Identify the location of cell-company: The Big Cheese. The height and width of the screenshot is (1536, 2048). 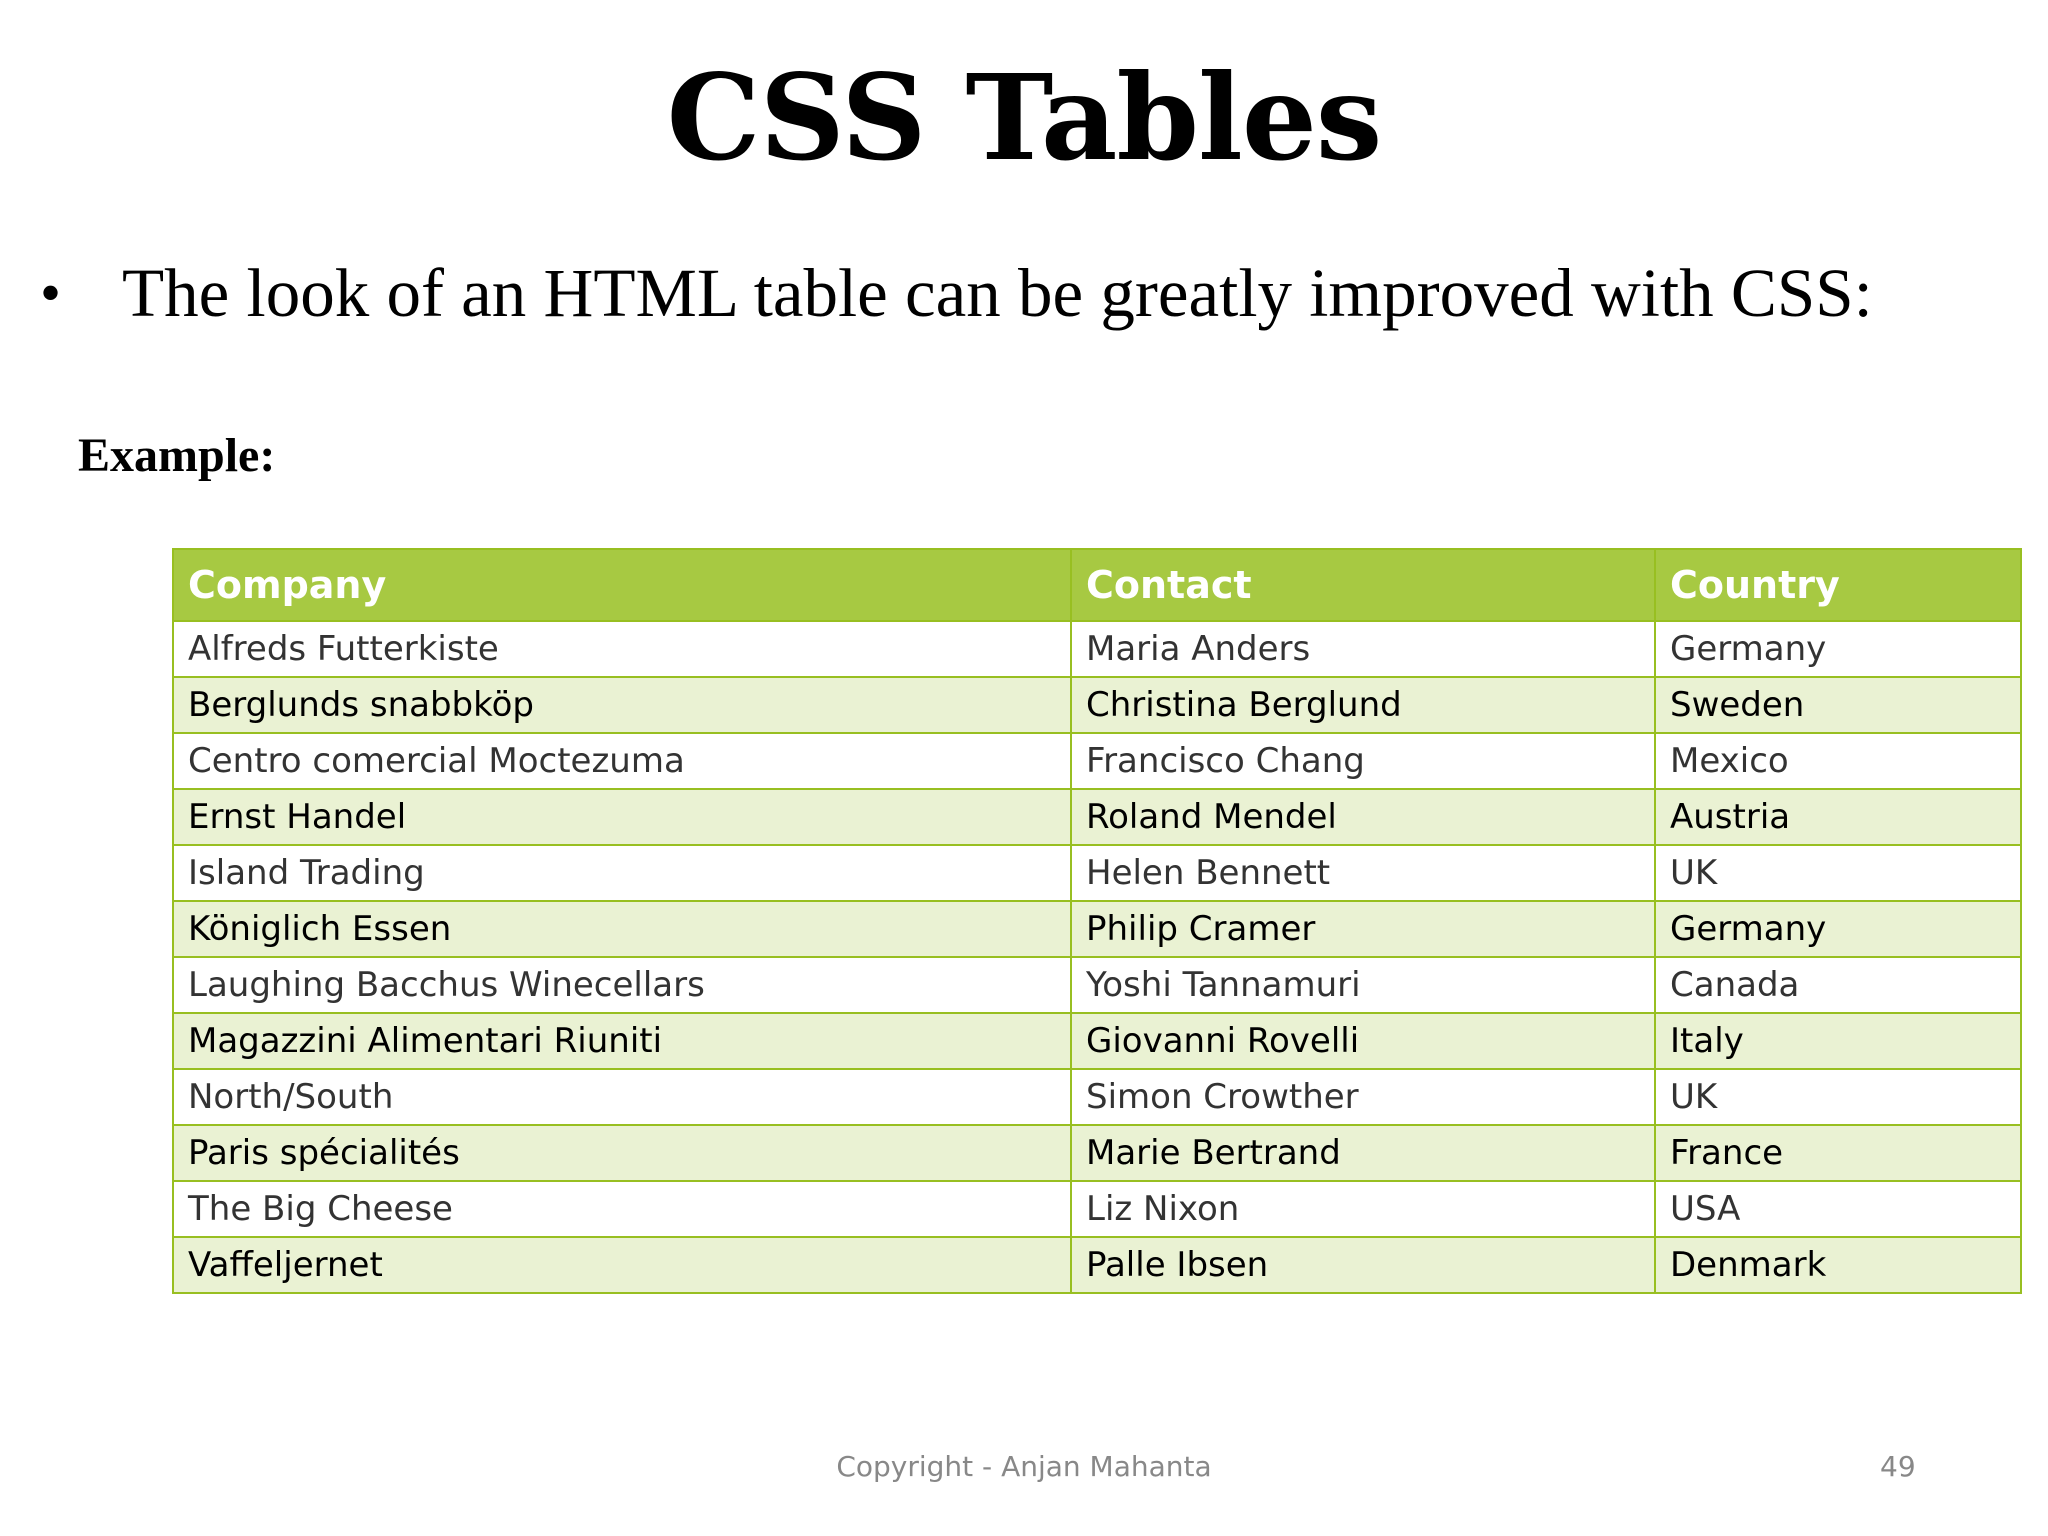
(622, 1209).